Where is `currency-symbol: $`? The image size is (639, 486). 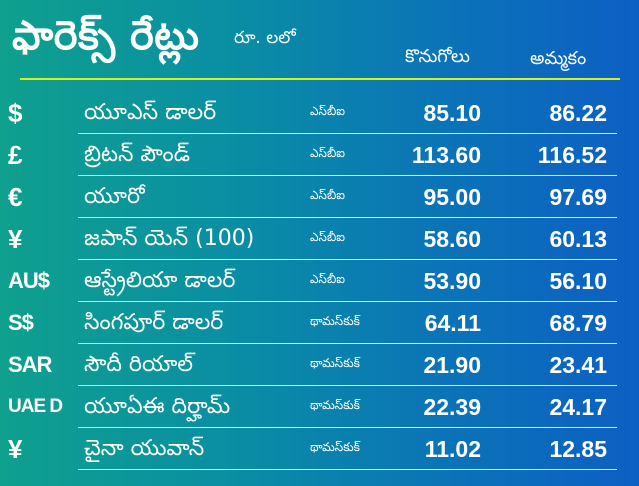 currency-symbol: $ is located at coordinates (15, 113).